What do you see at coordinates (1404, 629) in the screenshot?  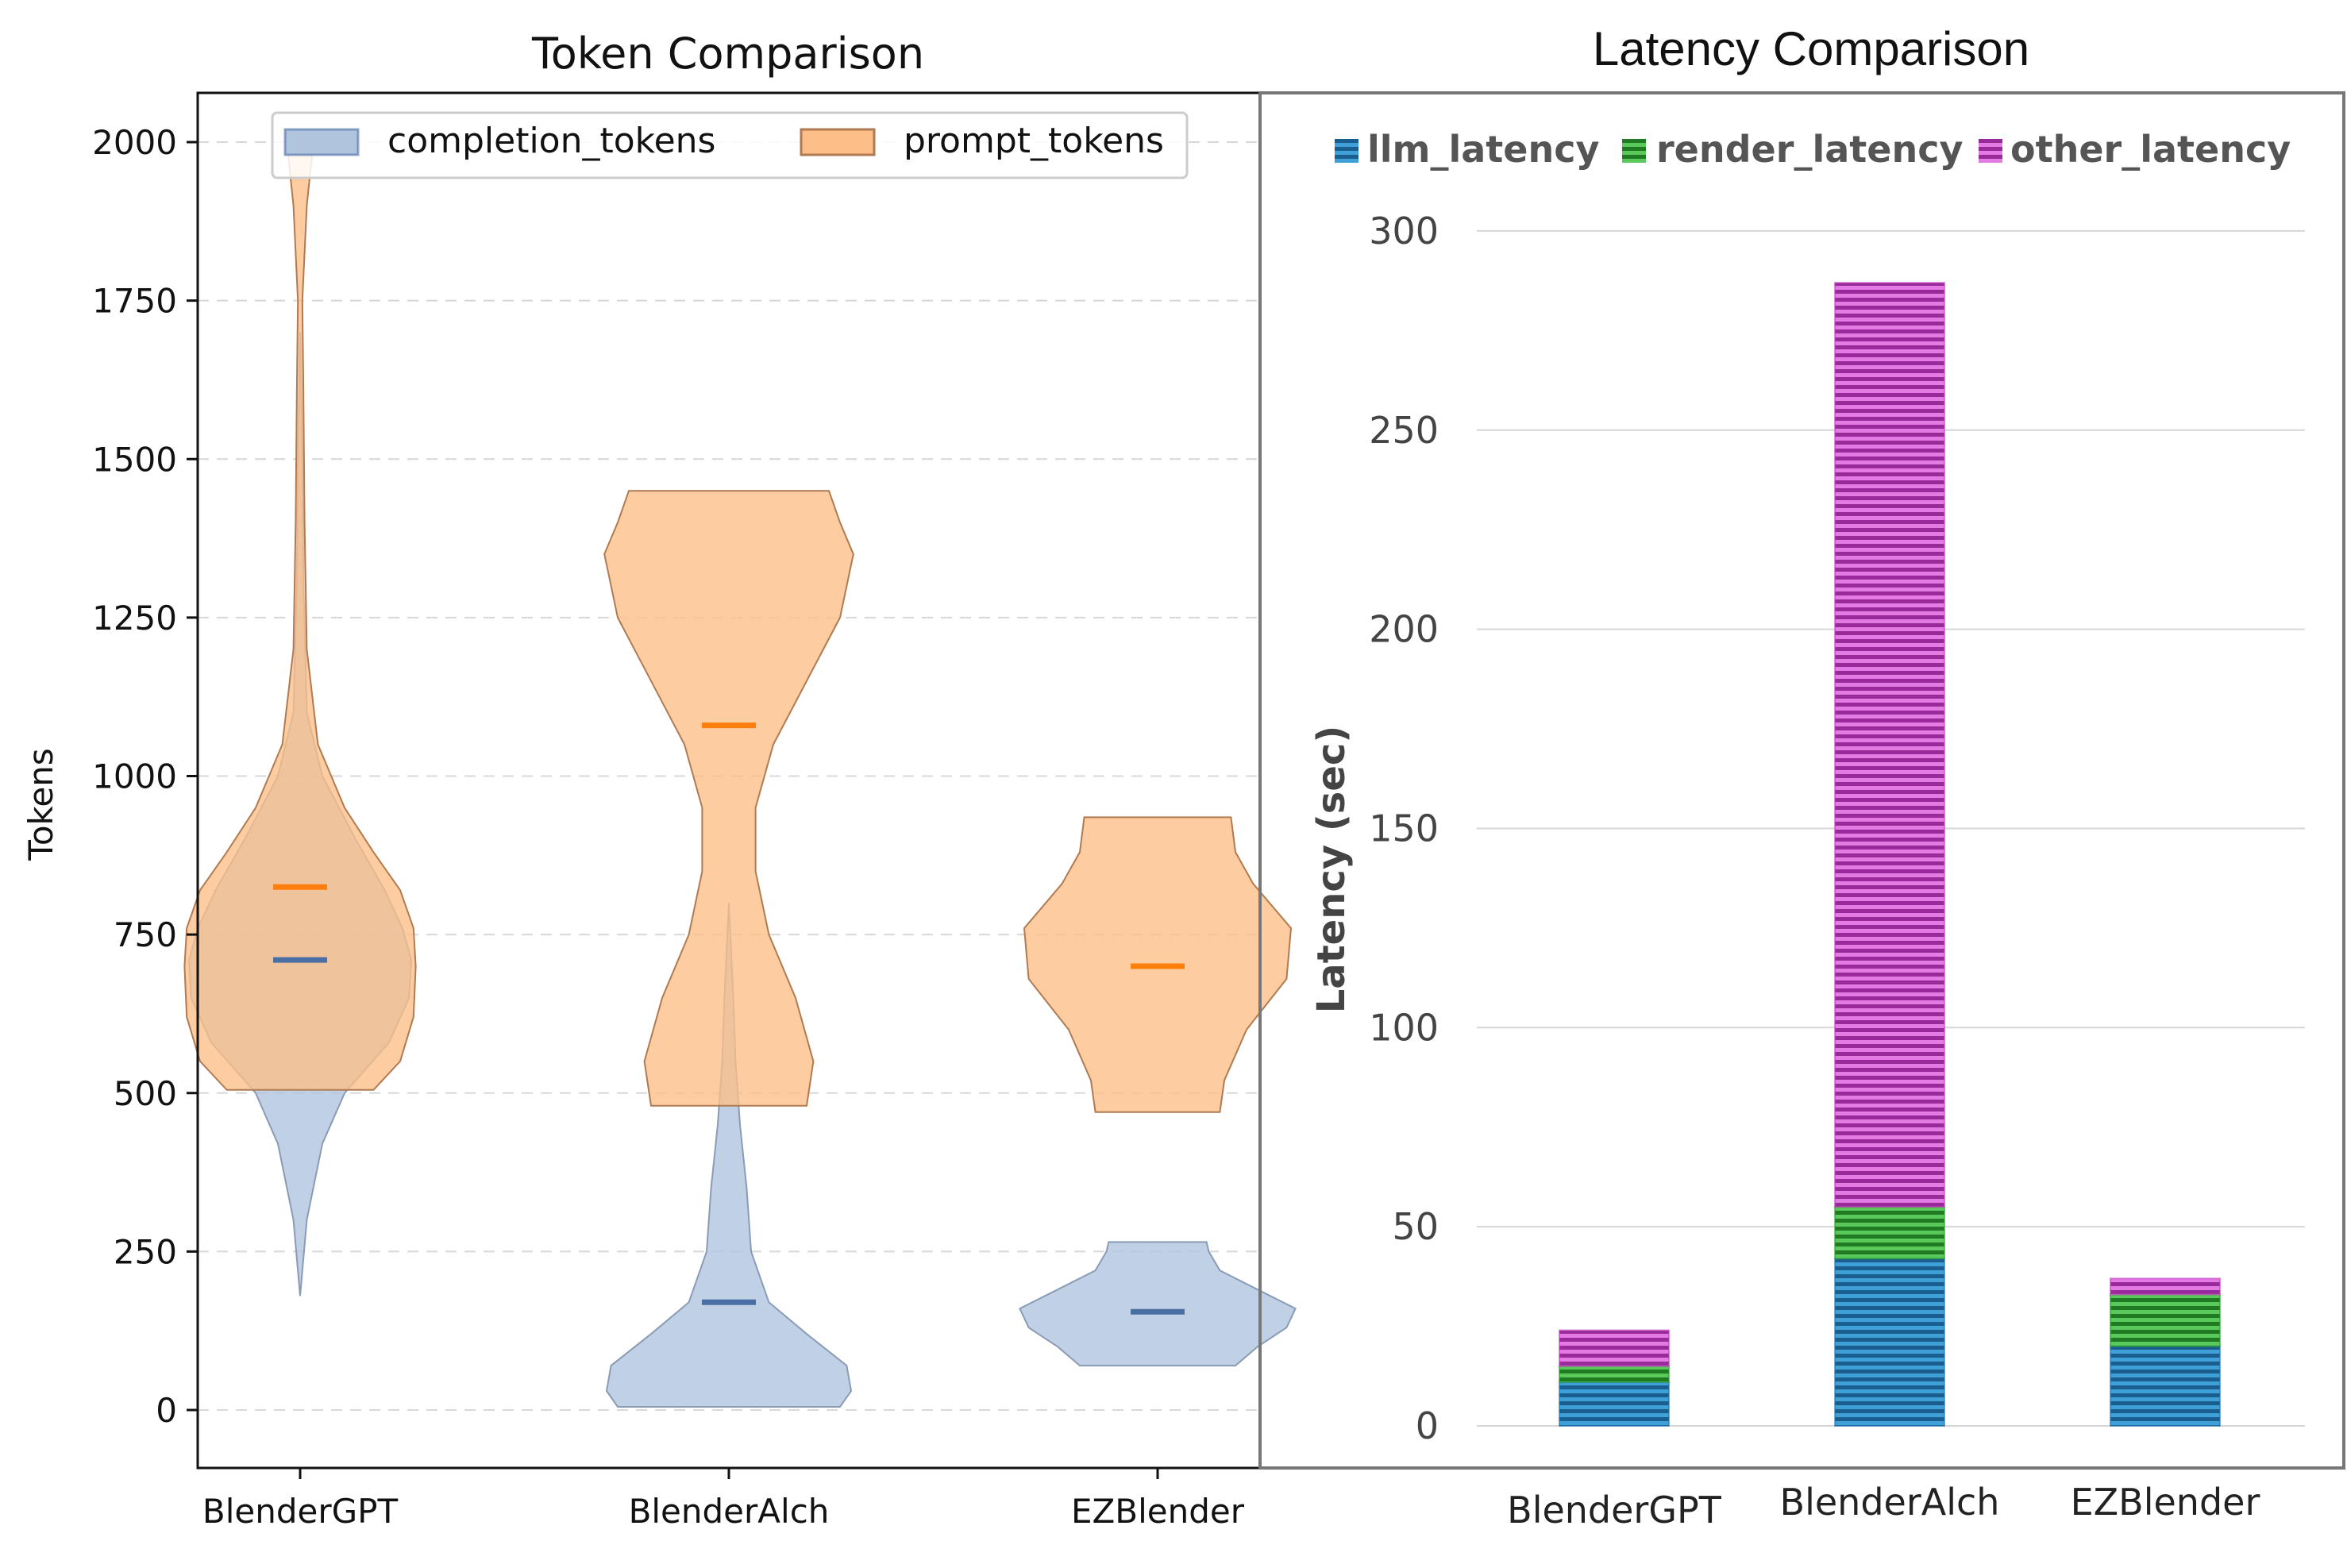 I see `latency-y-tick-label: 200` at bounding box center [1404, 629].